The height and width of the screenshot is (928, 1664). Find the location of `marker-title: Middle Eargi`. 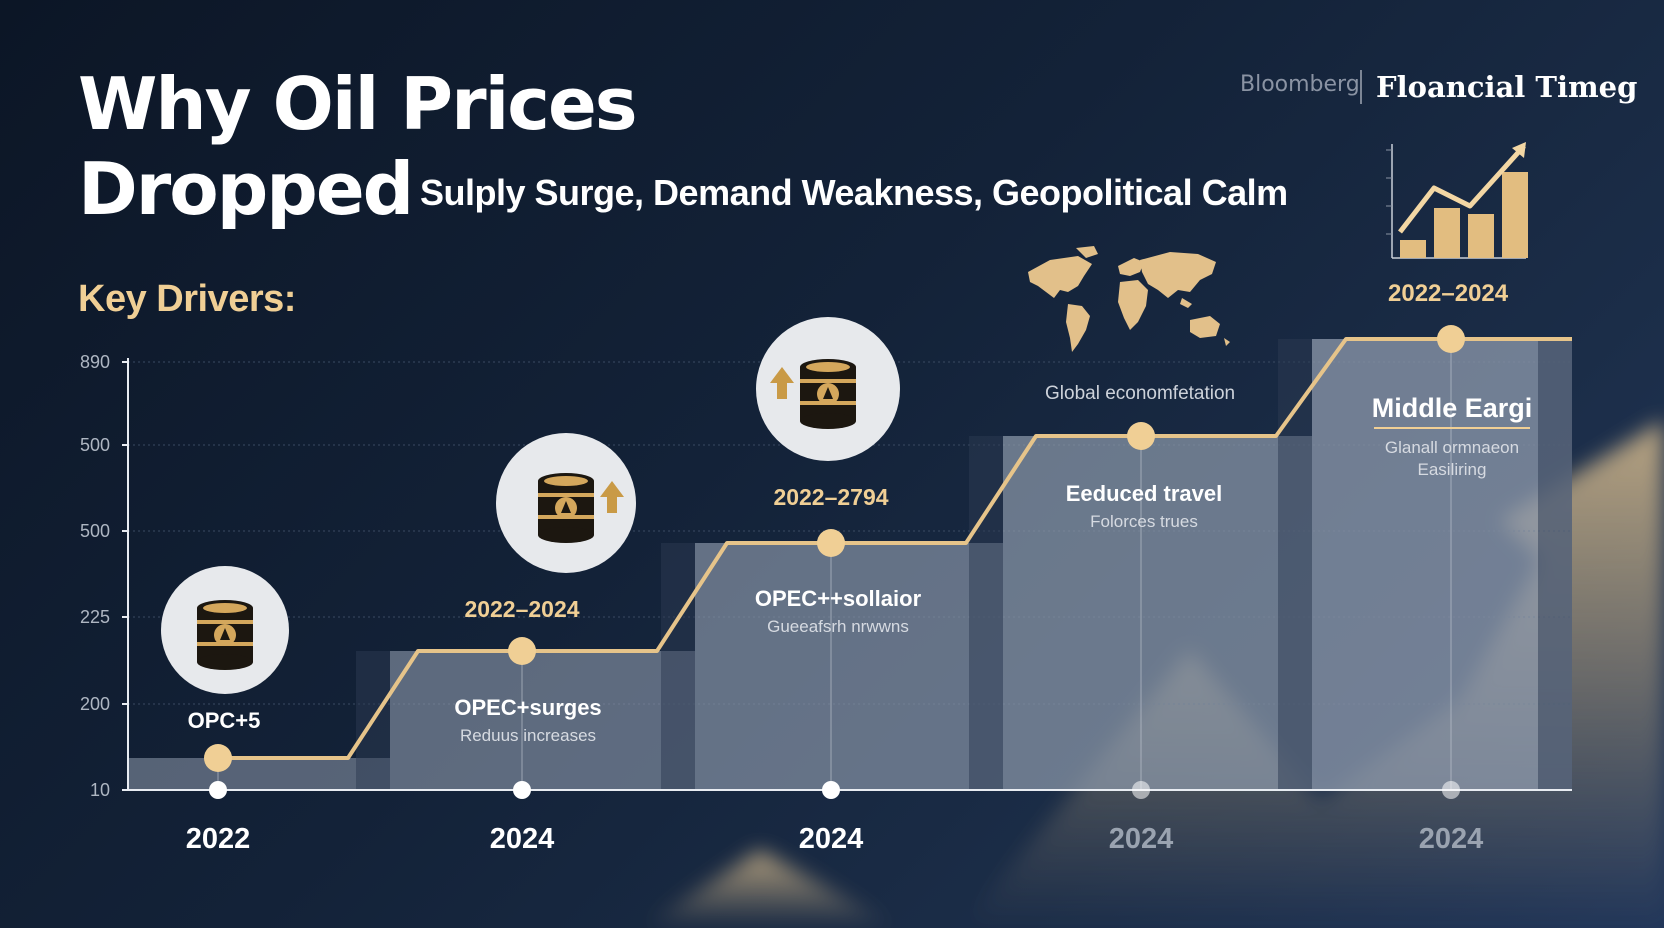

marker-title: Middle Eargi is located at coordinates (1452, 408).